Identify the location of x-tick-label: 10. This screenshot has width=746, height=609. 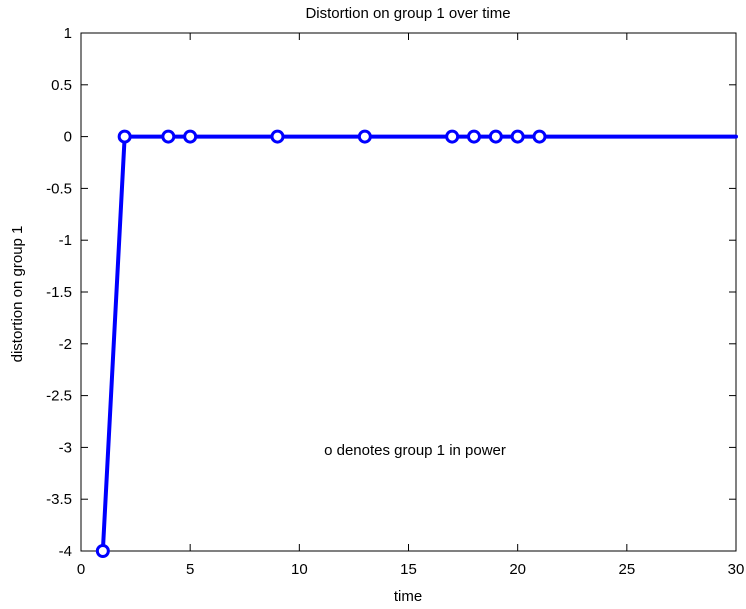
(299, 569).